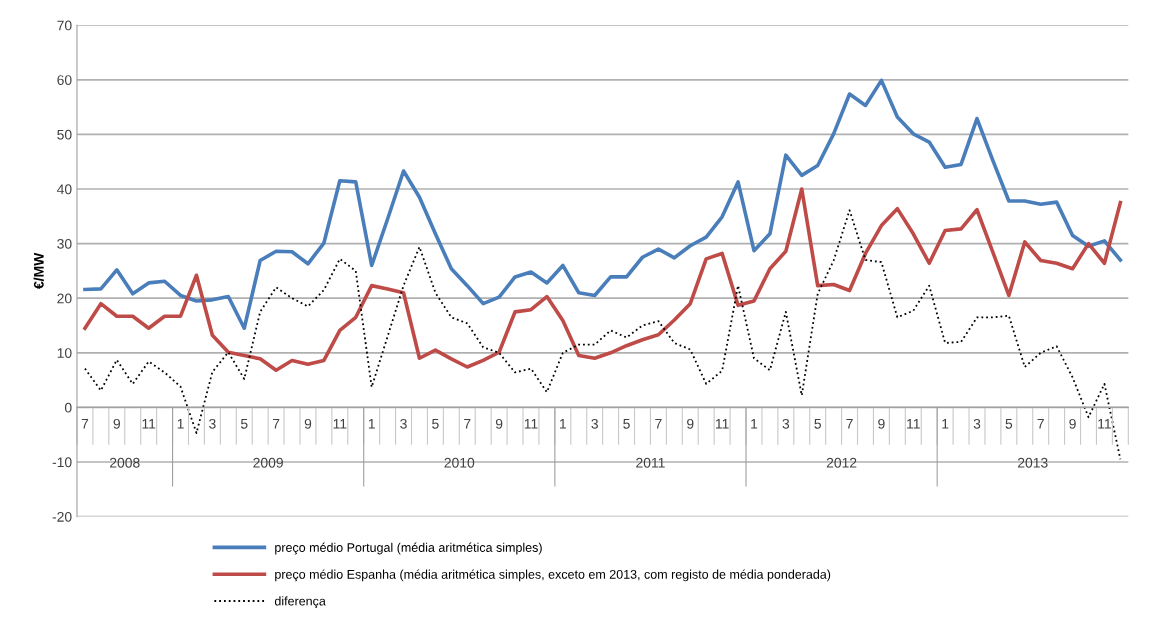 Image resolution: width=1149 pixels, height=630 pixels. What do you see at coordinates (62, 462) in the screenshot?
I see `y-tick-label: -10` at bounding box center [62, 462].